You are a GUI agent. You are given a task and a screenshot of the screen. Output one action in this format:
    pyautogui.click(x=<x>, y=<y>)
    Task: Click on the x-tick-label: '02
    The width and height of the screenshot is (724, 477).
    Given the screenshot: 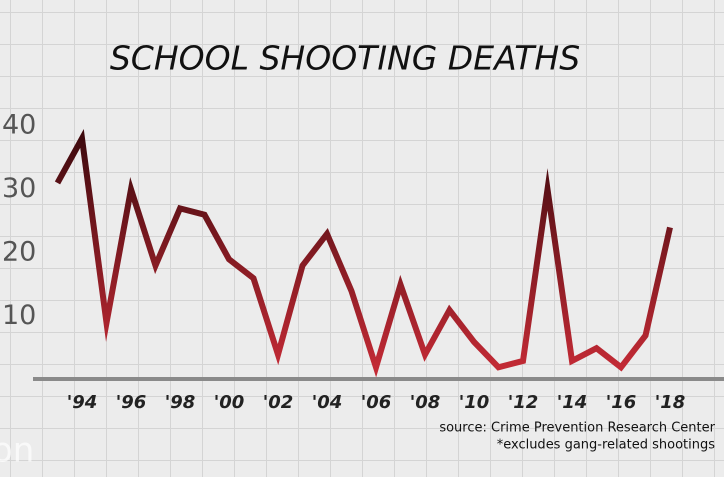 What is the action you would take?
    pyautogui.click(x=278, y=402)
    